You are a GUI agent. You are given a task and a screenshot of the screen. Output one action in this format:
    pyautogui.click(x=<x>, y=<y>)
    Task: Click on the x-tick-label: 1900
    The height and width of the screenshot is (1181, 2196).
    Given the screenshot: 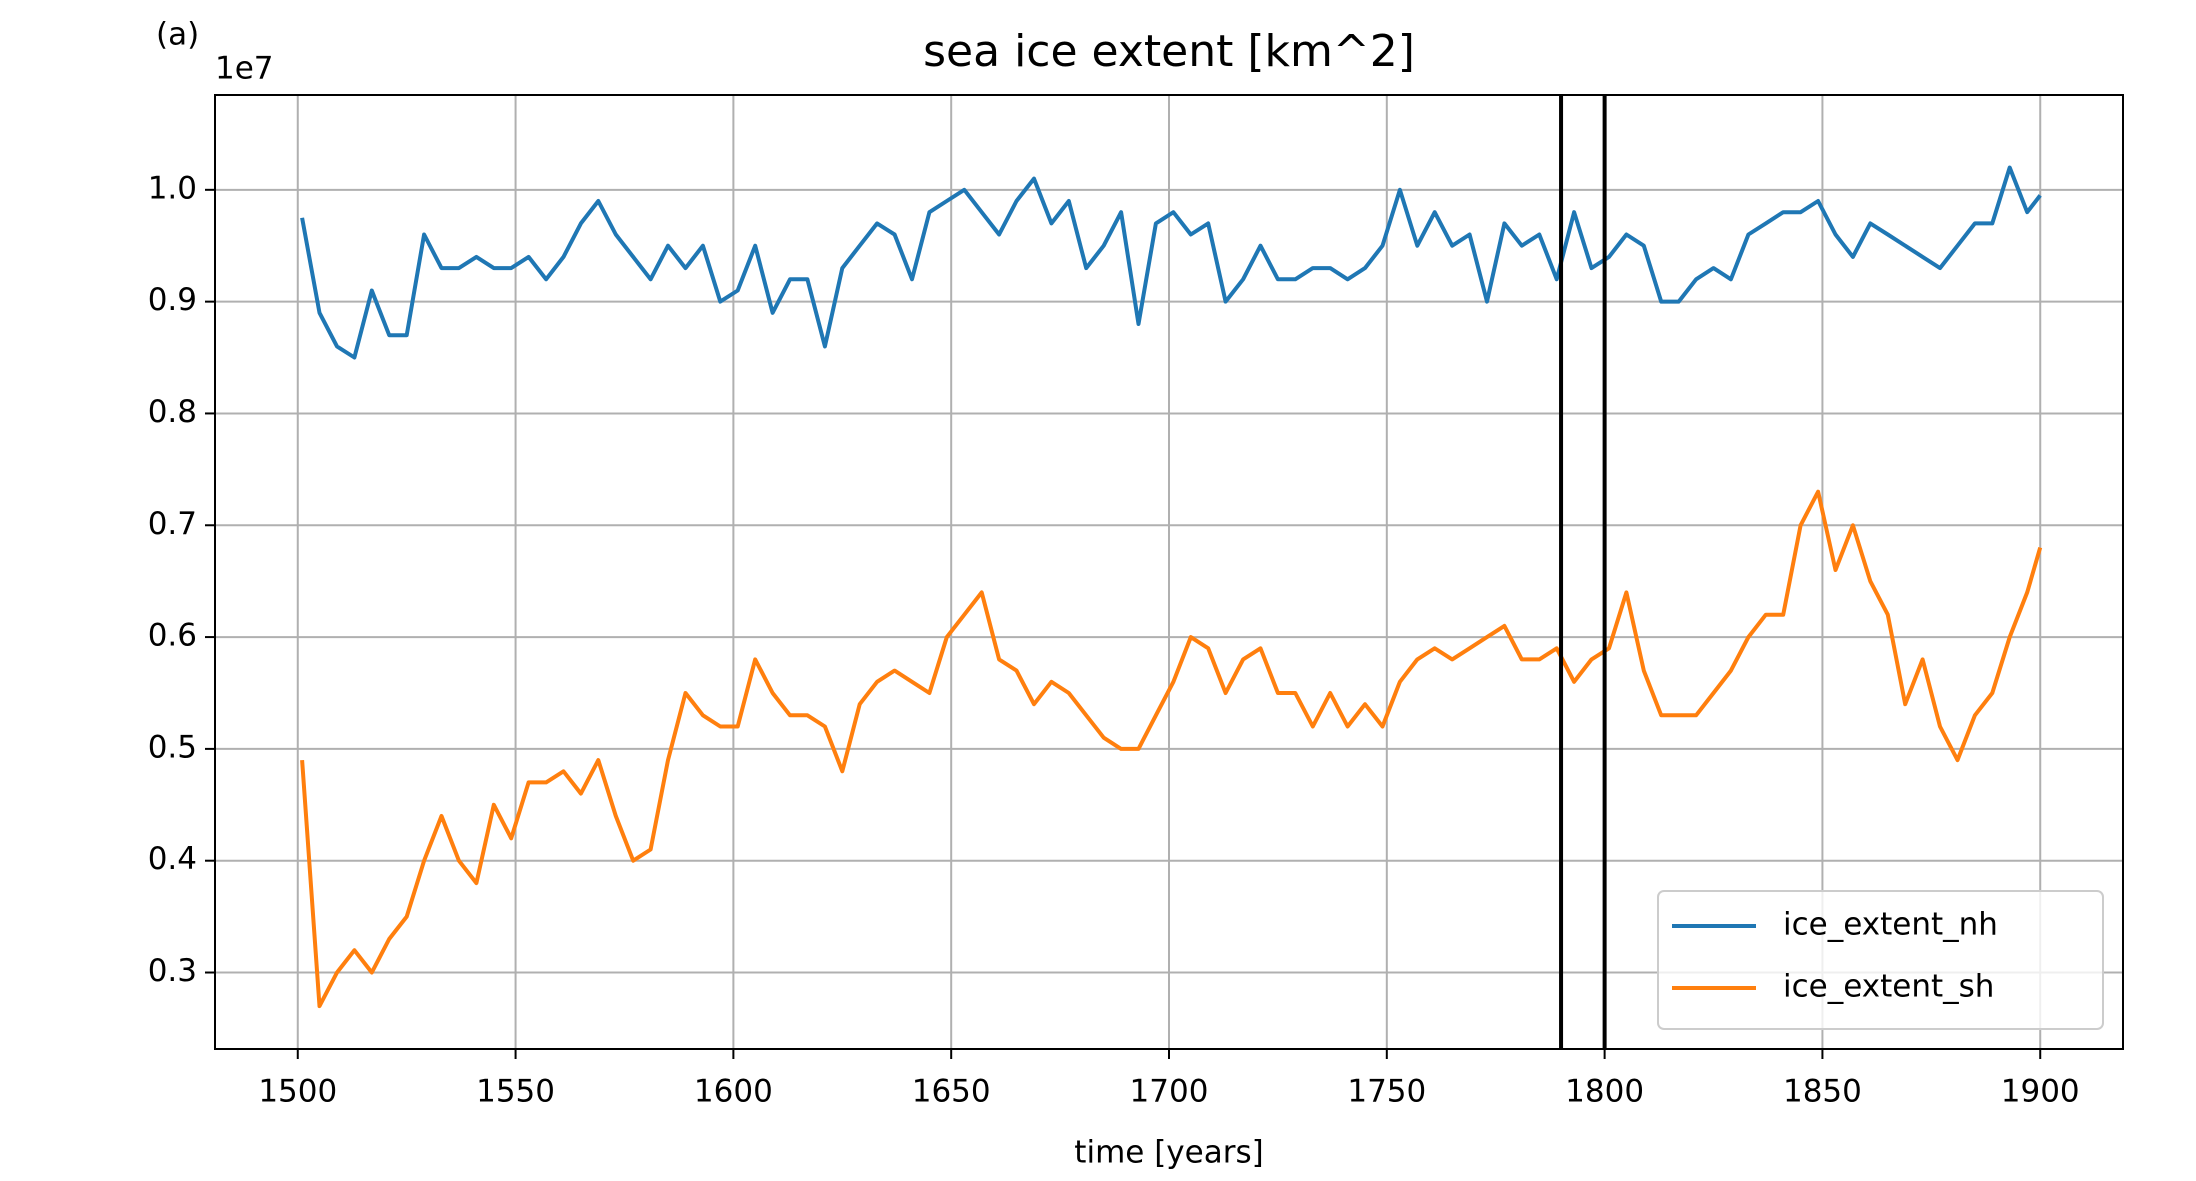 What is the action you would take?
    pyautogui.click(x=2040, y=1092)
    